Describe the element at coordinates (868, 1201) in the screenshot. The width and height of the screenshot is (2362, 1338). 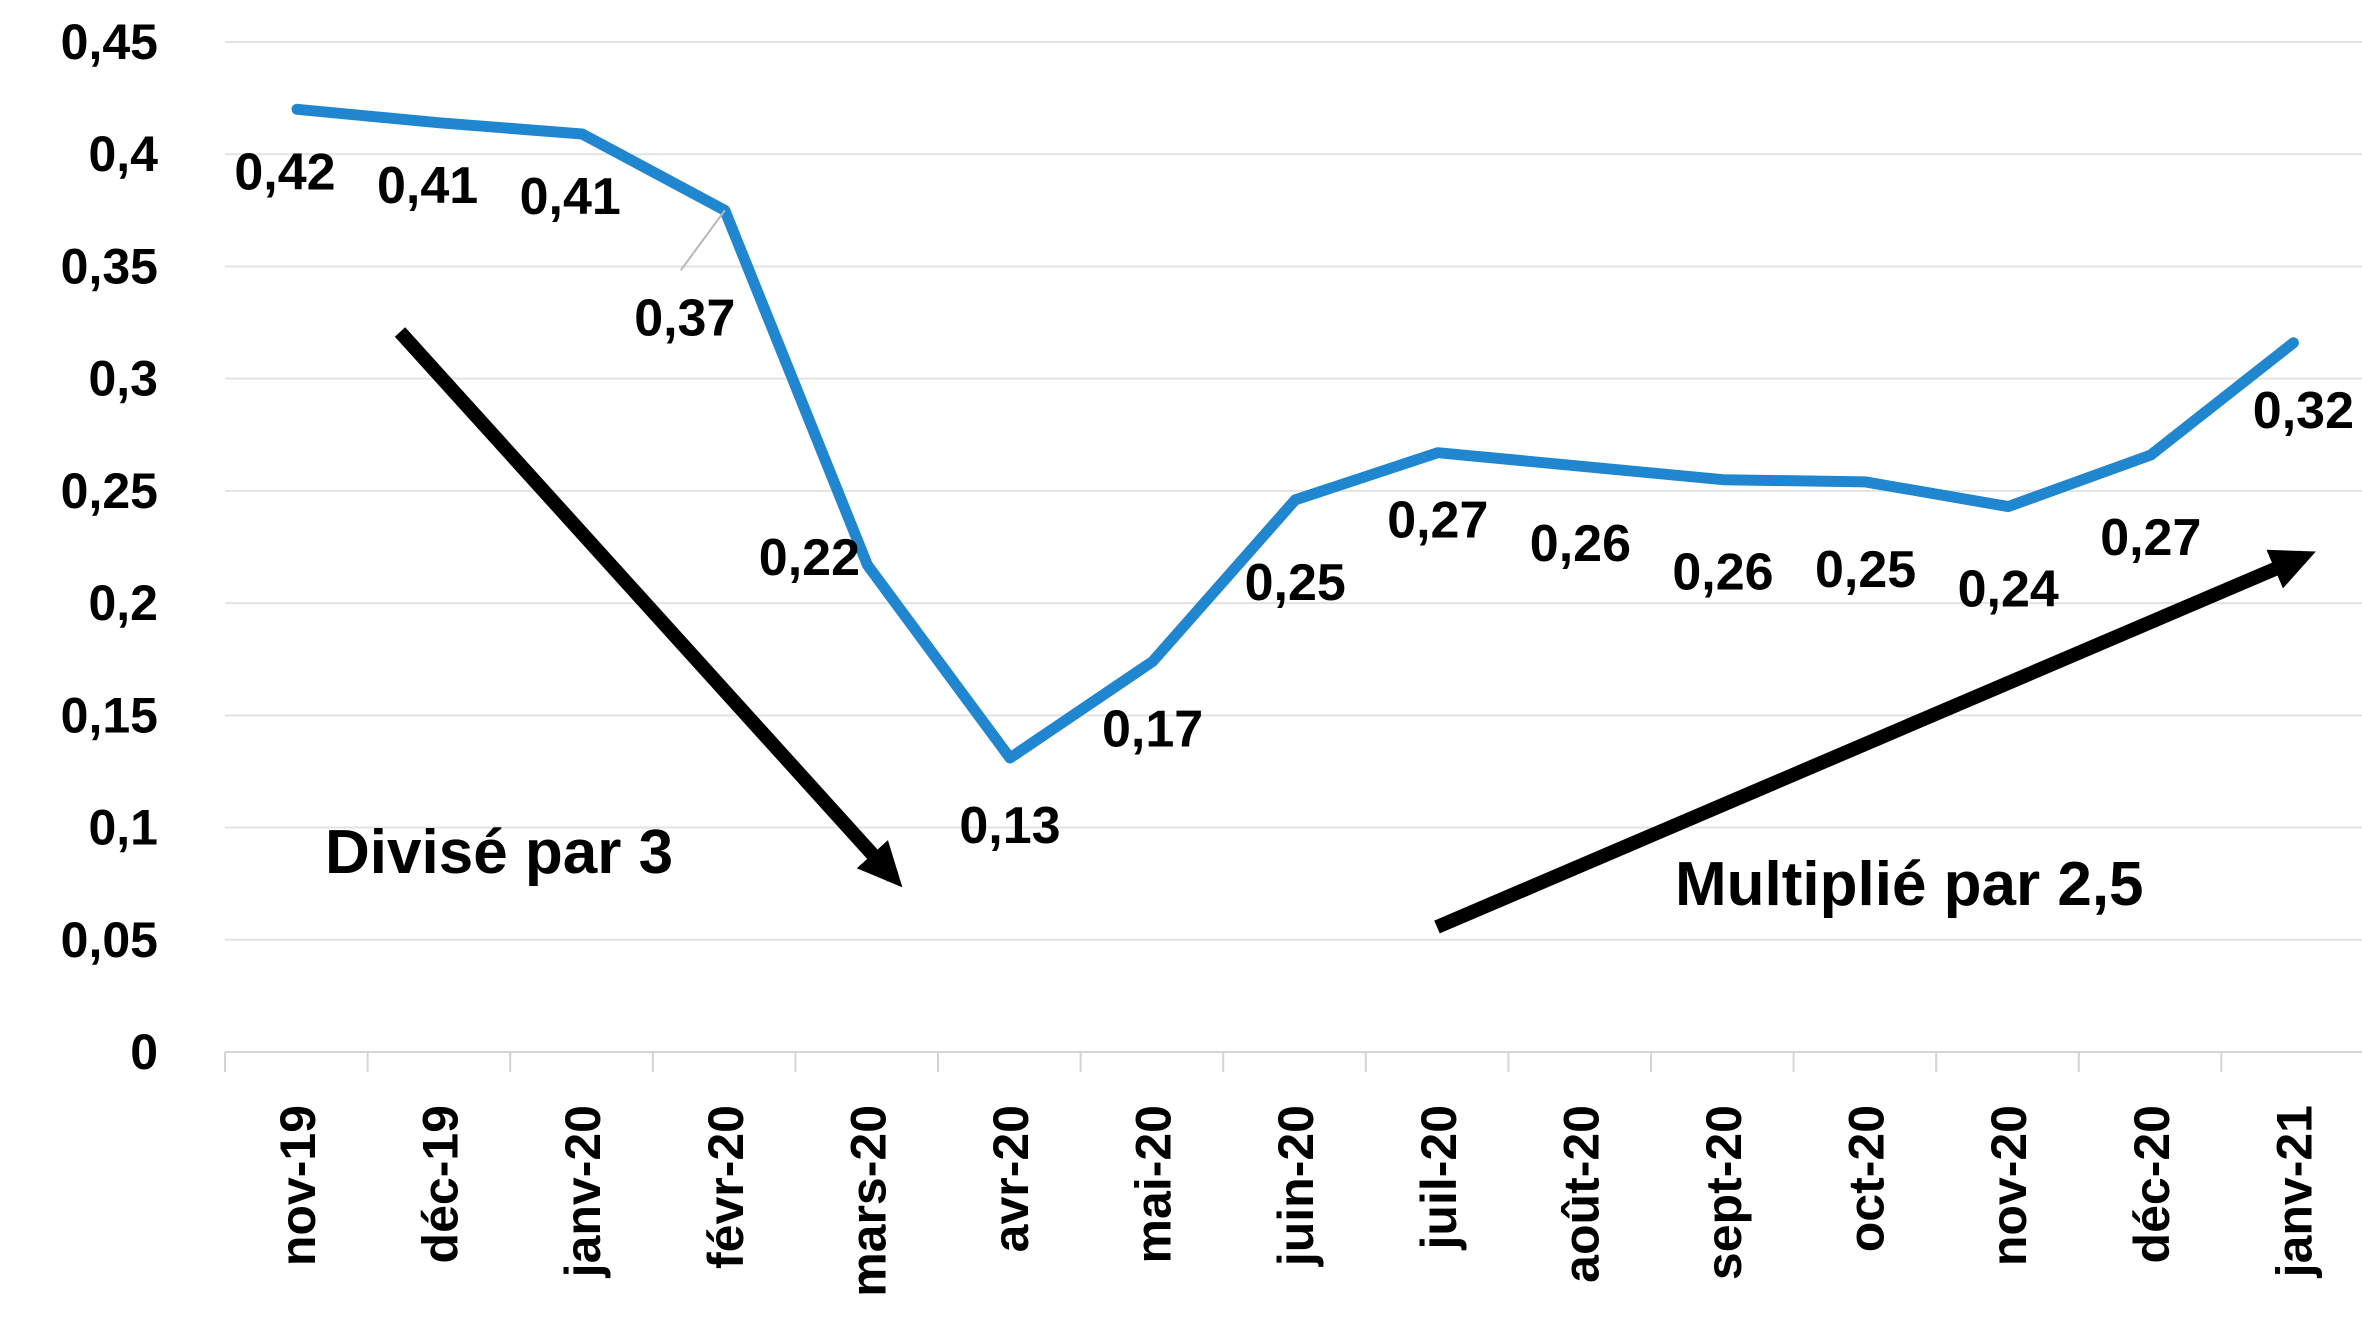
I see `x-tick-label: mars-20` at that location.